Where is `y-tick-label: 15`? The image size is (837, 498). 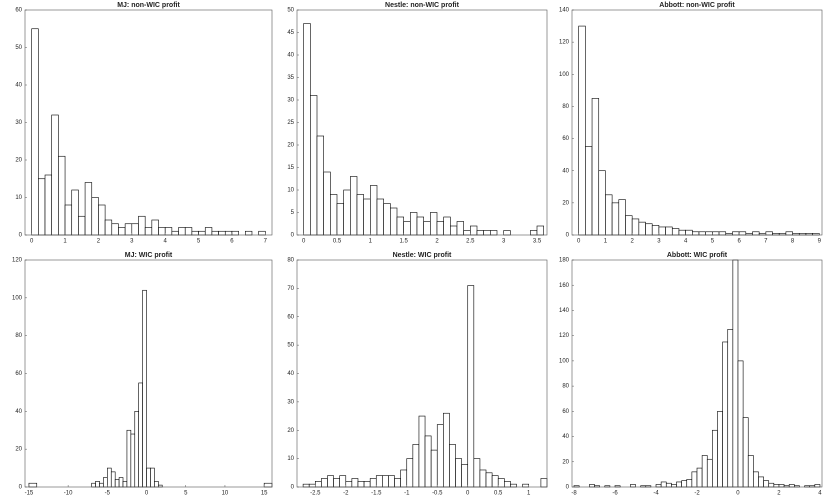 y-tick-label: 15 is located at coordinates (290, 168).